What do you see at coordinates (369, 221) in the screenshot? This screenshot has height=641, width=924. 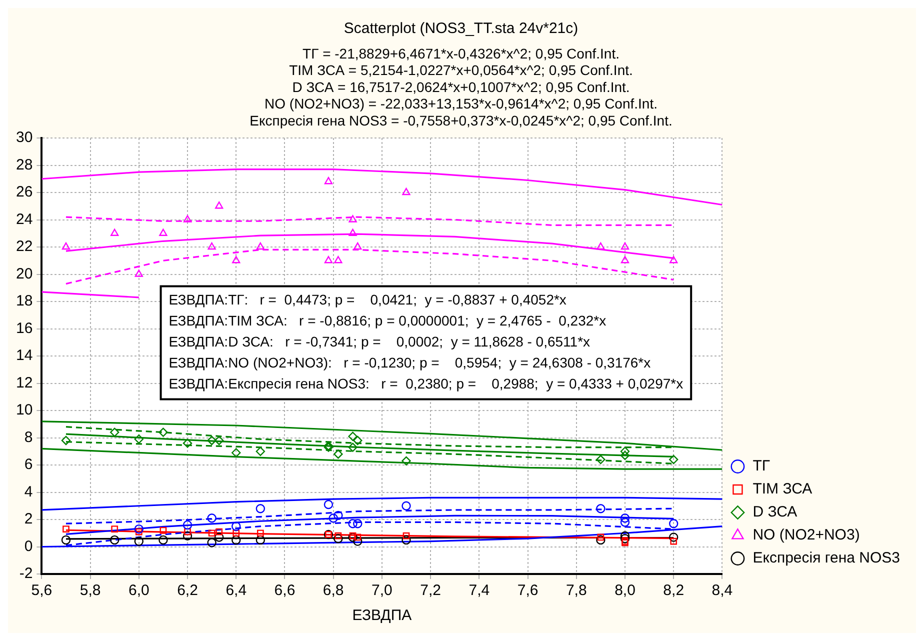 I see `line-series` at bounding box center [369, 221].